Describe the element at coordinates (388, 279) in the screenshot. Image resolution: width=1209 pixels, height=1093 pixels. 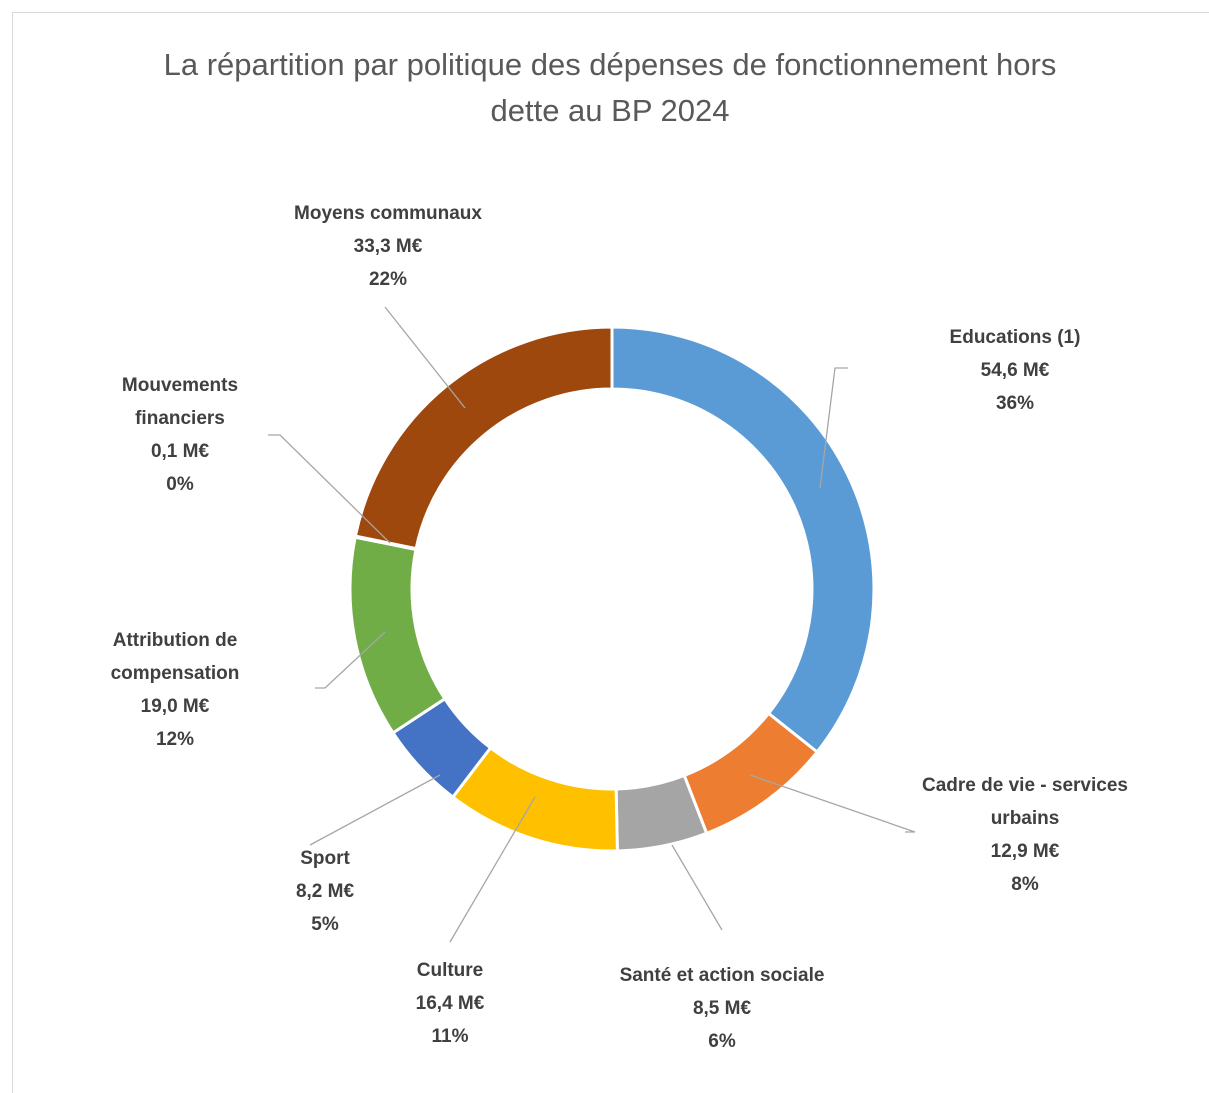
I see `percent-label: 22%` at that location.